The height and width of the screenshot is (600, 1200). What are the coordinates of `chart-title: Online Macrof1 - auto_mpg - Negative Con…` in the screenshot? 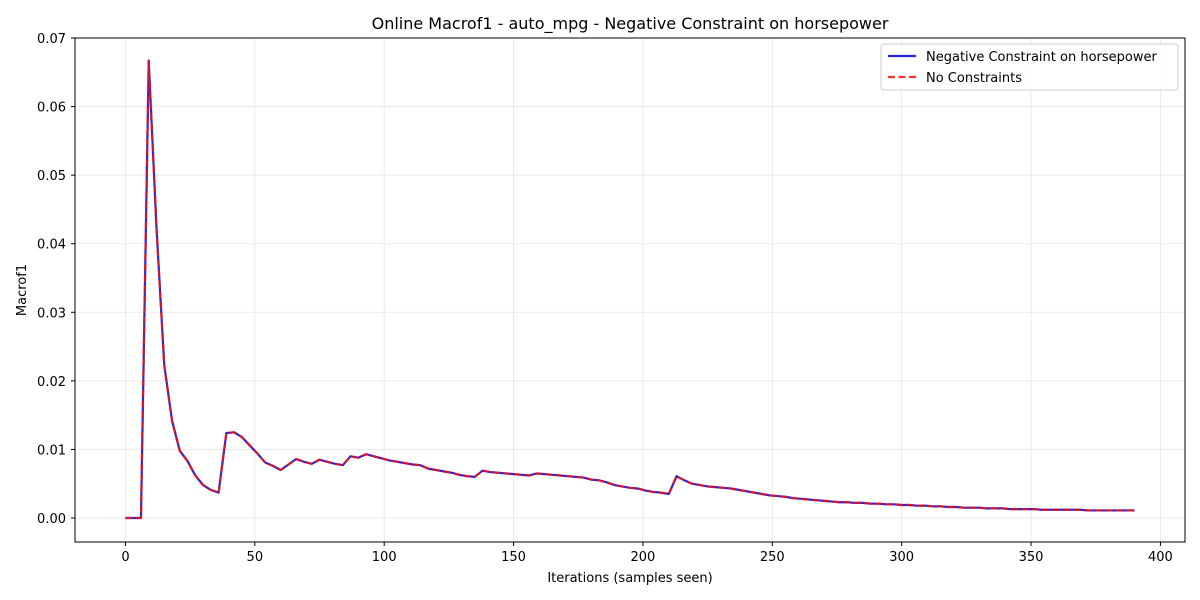 It's located at (630, 24).